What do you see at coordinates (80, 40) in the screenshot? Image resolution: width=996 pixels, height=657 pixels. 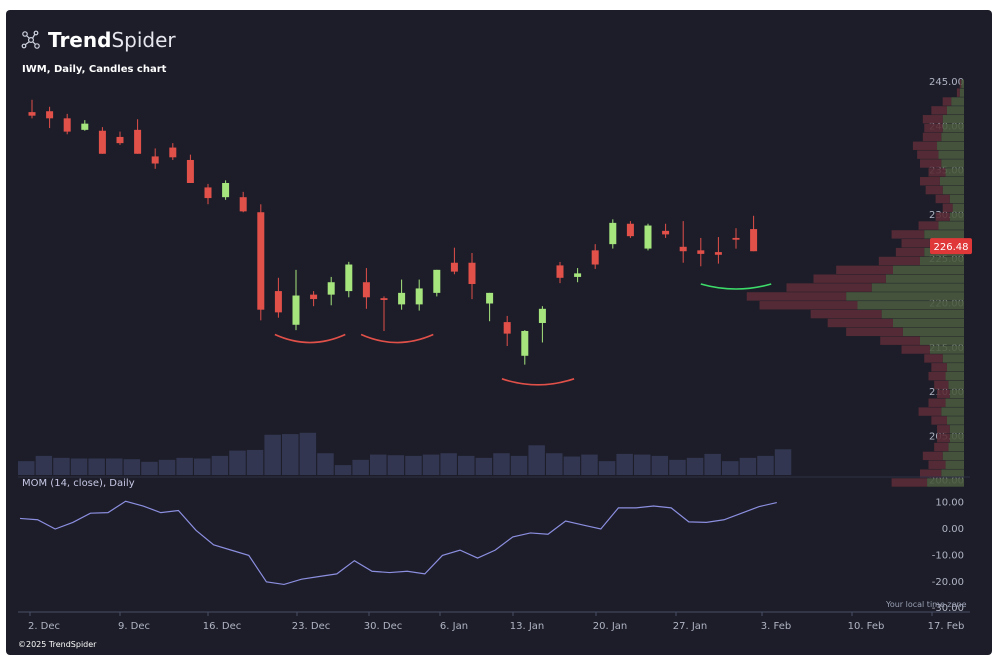 I see `brand-name-bold: Trend` at bounding box center [80, 40].